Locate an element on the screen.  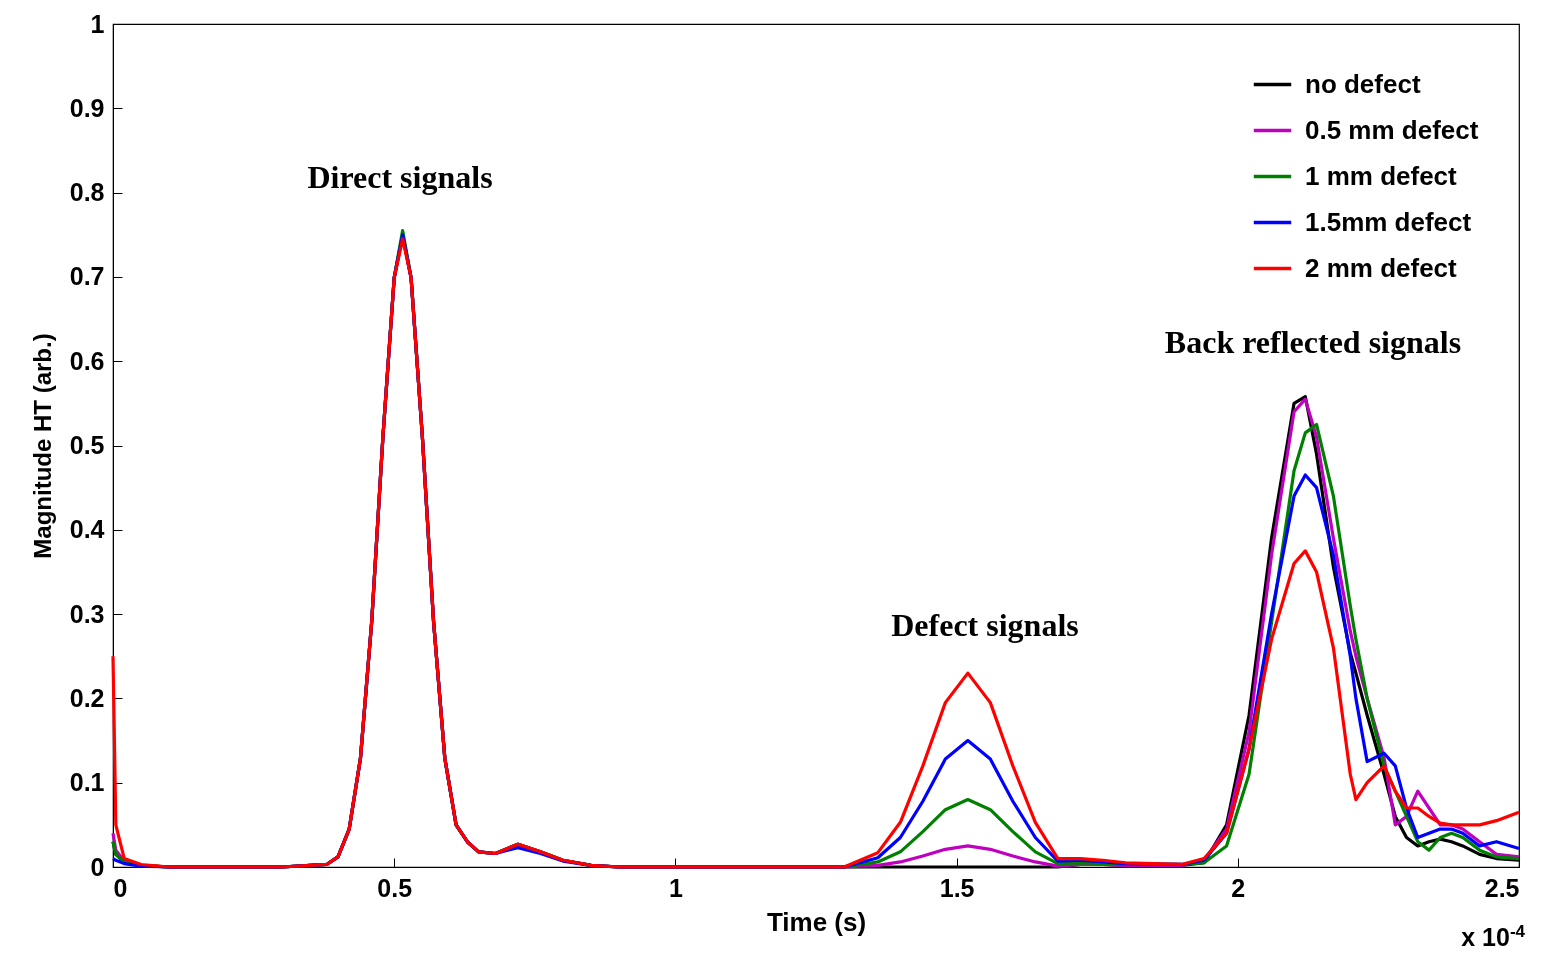
legend-label: 0.5 mm defect is located at coordinates (1392, 129).